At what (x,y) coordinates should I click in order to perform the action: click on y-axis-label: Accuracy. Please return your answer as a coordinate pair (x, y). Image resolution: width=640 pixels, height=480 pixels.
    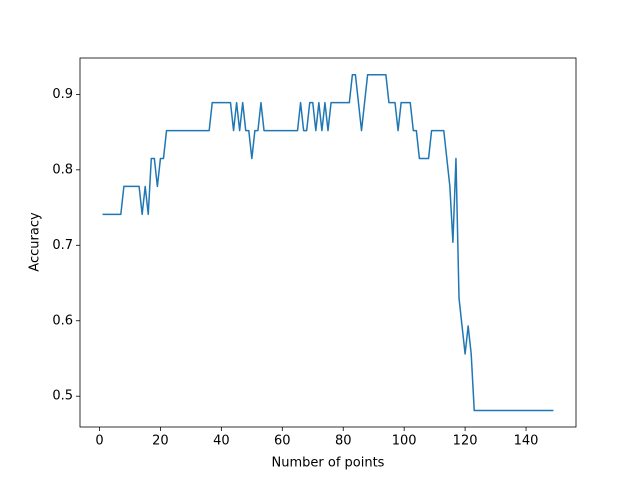
    Looking at the image, I should click on (35, 242).